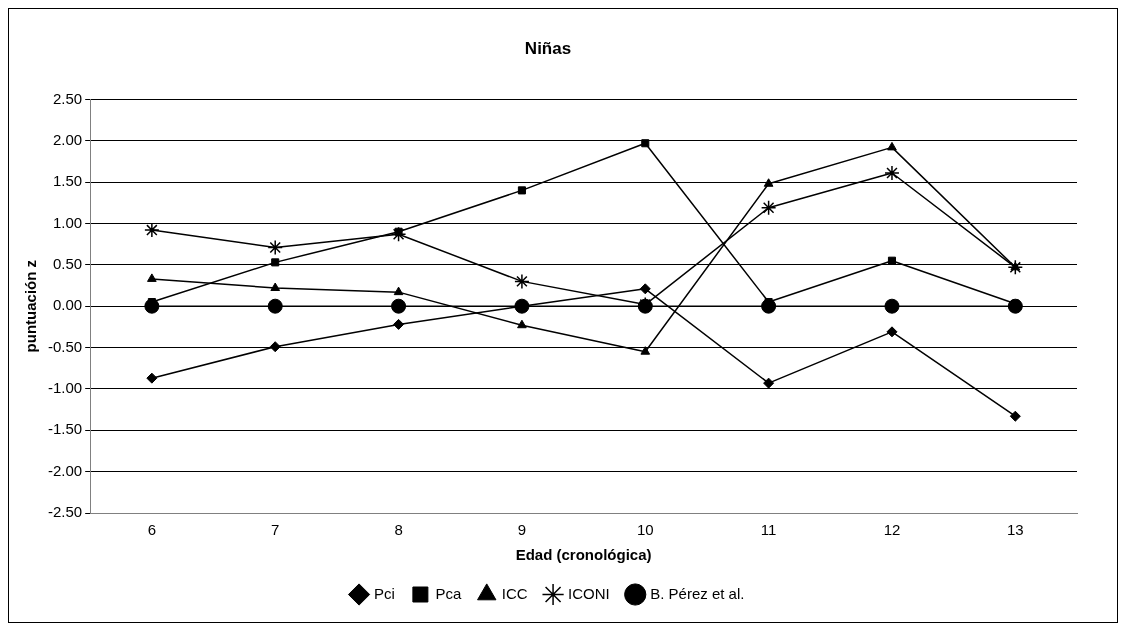 The width and height of the screenshot is (1128, 633). I want to click on x-tick-label: 11, so click(768, 530).